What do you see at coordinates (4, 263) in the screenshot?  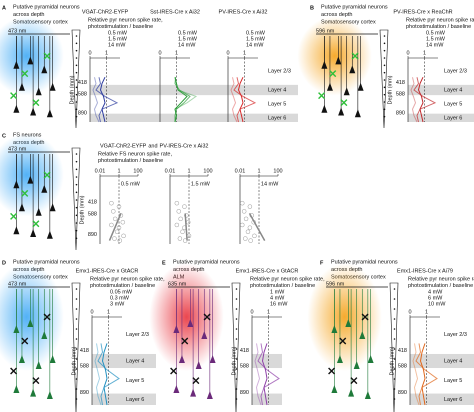 I see `panel-letter: D` at bounding box center [4, 263].